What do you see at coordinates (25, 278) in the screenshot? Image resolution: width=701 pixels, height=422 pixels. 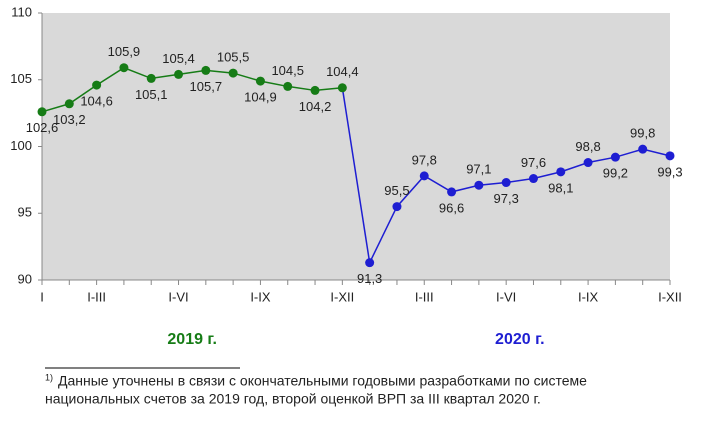 I see `y-tick-label: 90` at bounding box center [25, 278].